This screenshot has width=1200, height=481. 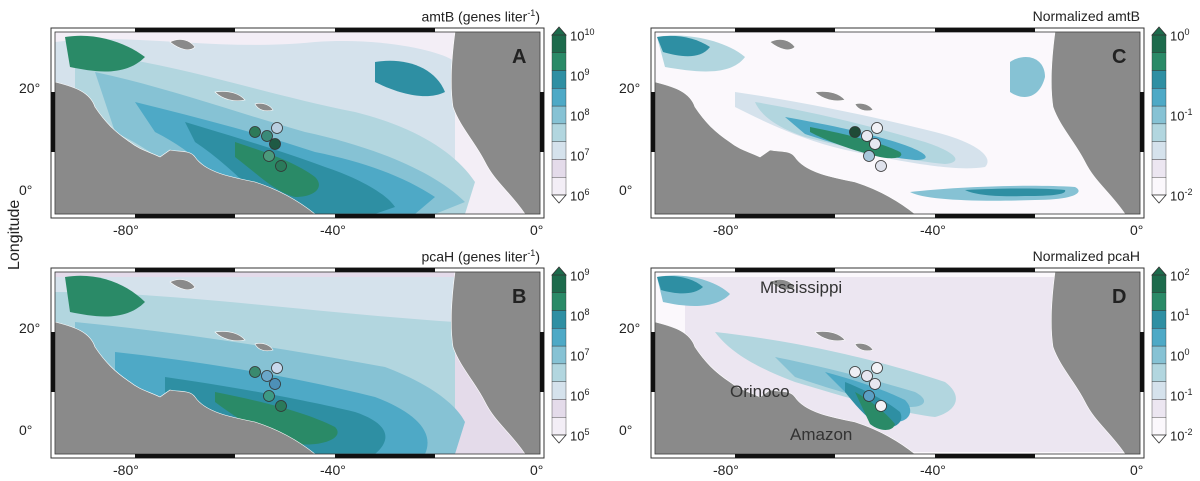 I want to click on river-label-orinoco: Orinoco, so click(x=760, y=391).